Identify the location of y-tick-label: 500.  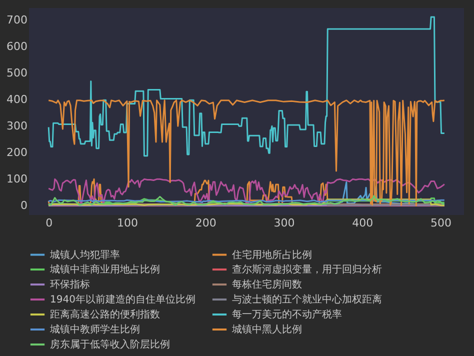
(17, 73).